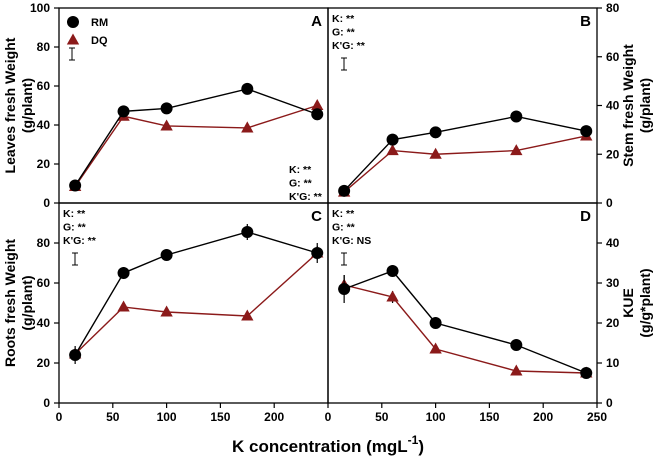 The width and height of the screenshot is (661, 462). What do you see at coordinates (645, 302) in the screenshot?
I see `y-axis-label-line: (g/g*plant)` at bounding box center [645, 302].